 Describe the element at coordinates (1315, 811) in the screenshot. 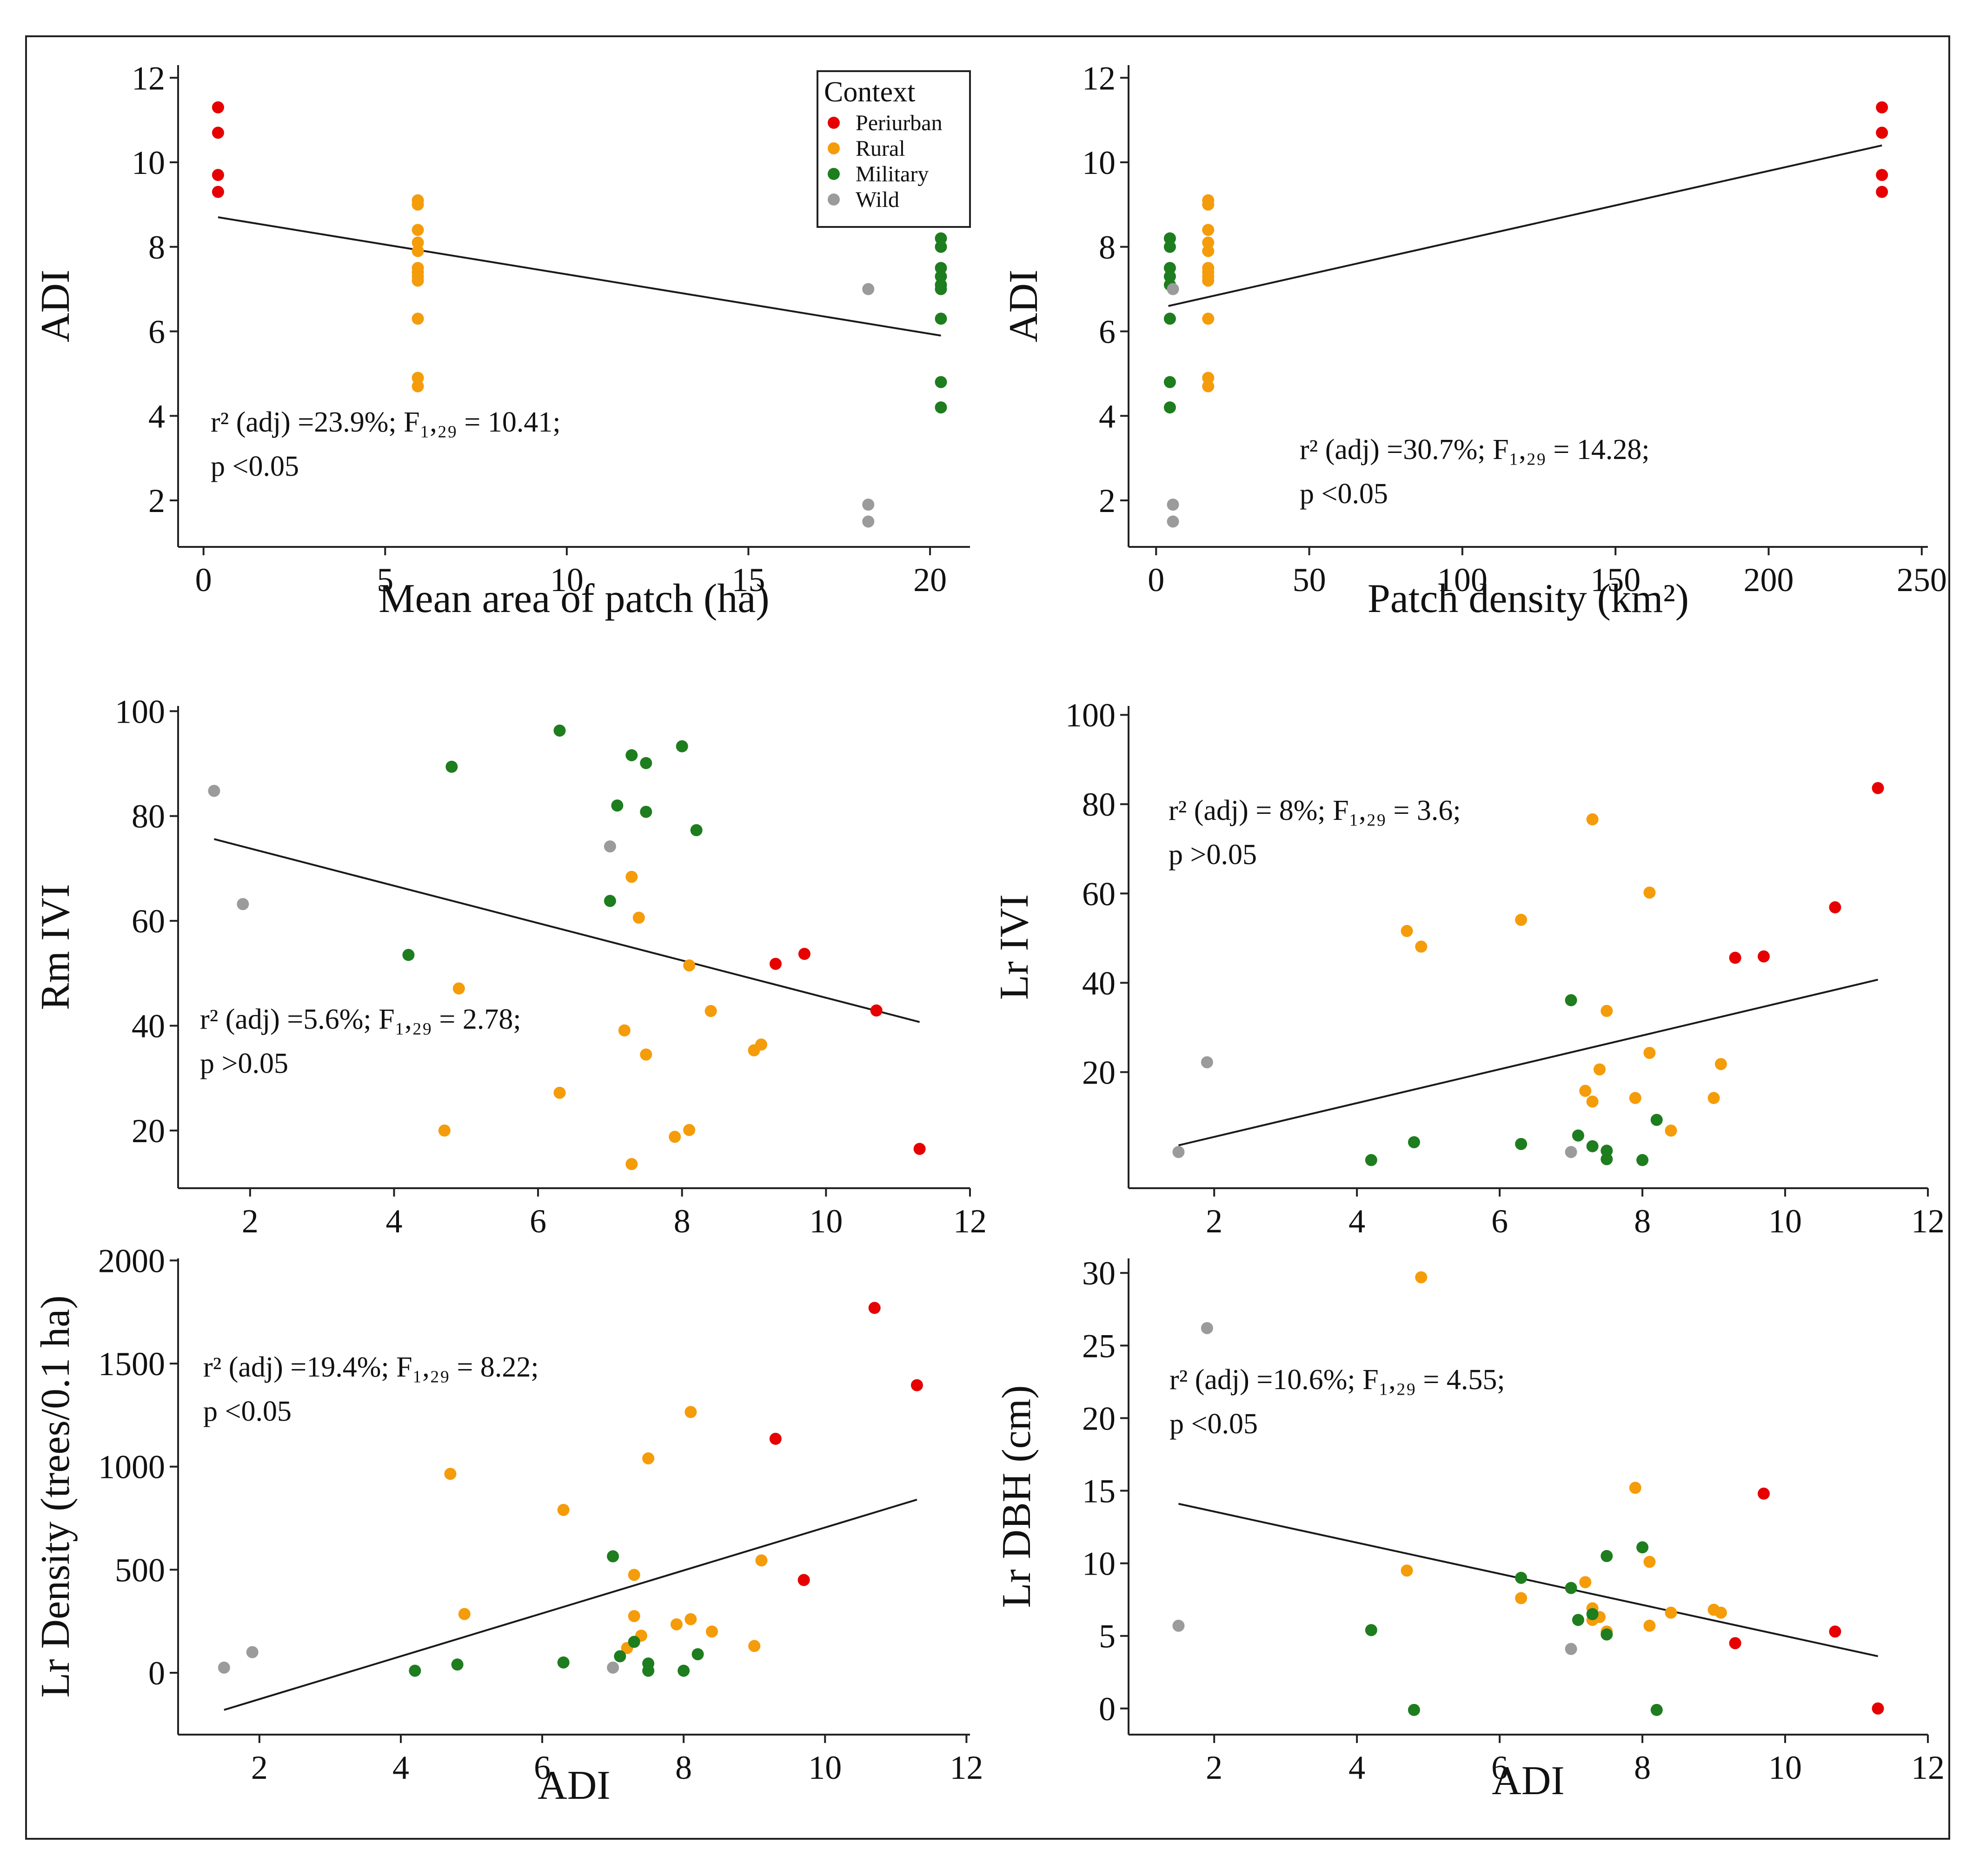

I see `stats-annotation: r² (adj) = 8%; F₁,₂₉ = 3.6;` at that location.